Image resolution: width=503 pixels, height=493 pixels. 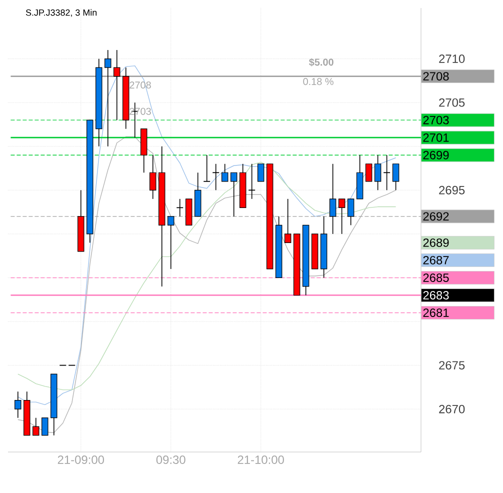 What do you see at coordinates (318, 82) in the screenshot?
I see `annotation: 0.18 %` at bounding box center [318, 82].